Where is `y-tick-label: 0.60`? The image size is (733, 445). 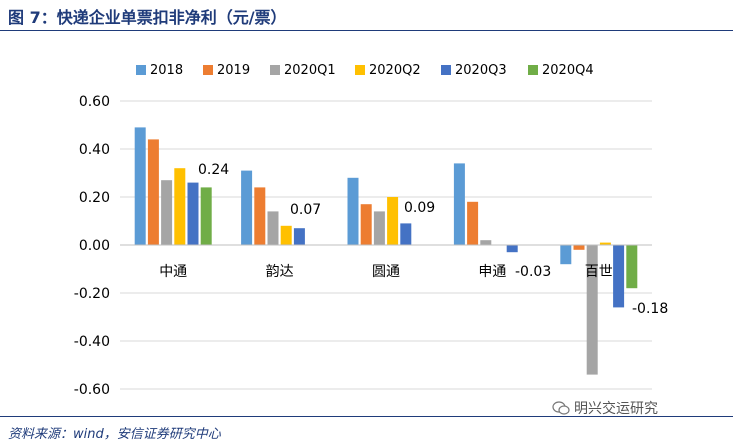
y-tick-label: 0.60 is located at coordinates (94, 102).